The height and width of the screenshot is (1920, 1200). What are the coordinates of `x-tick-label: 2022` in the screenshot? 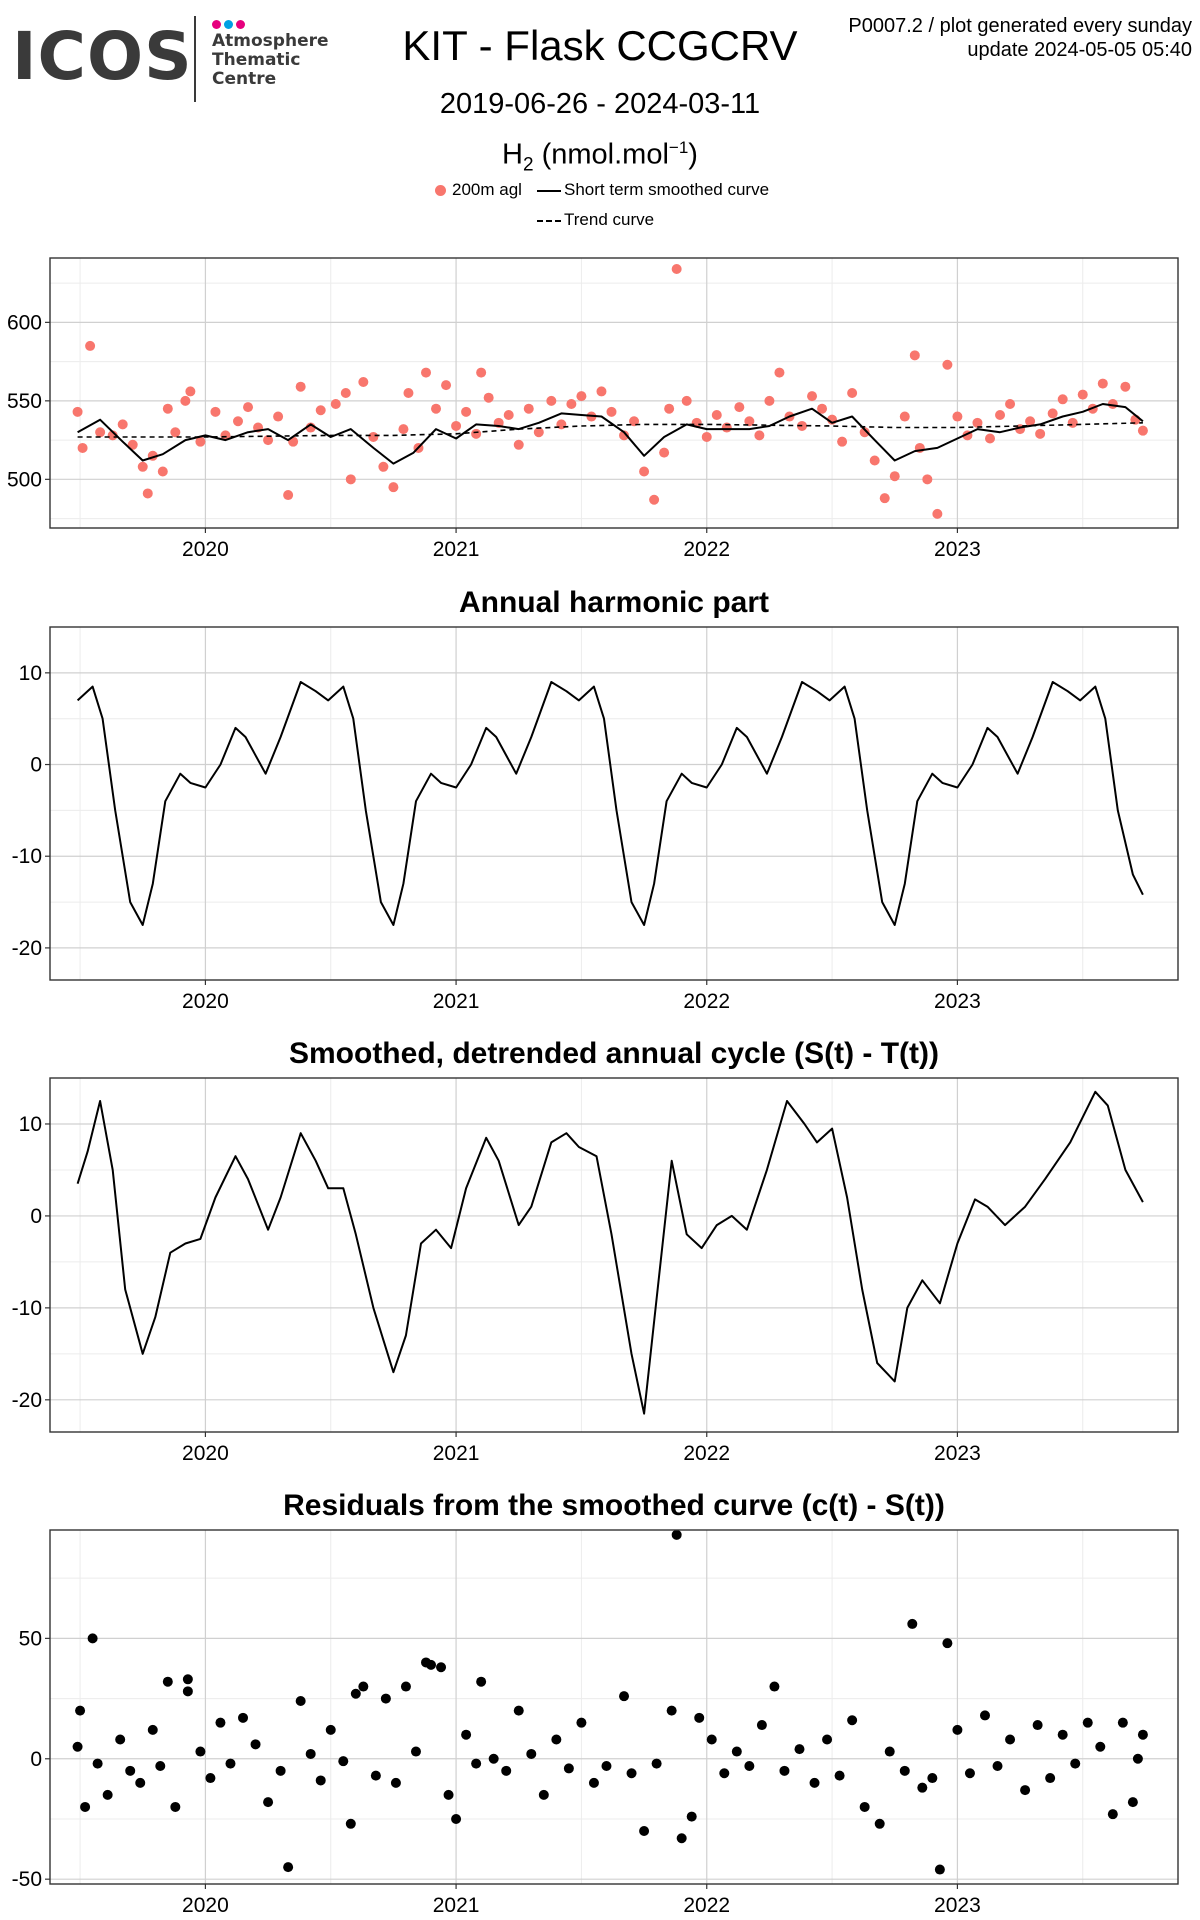 It's located at (706, 1001).